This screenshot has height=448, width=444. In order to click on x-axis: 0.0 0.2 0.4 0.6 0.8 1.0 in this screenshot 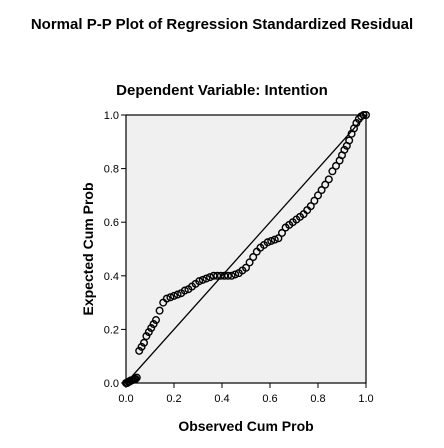, I will do `click(246, 394)`.